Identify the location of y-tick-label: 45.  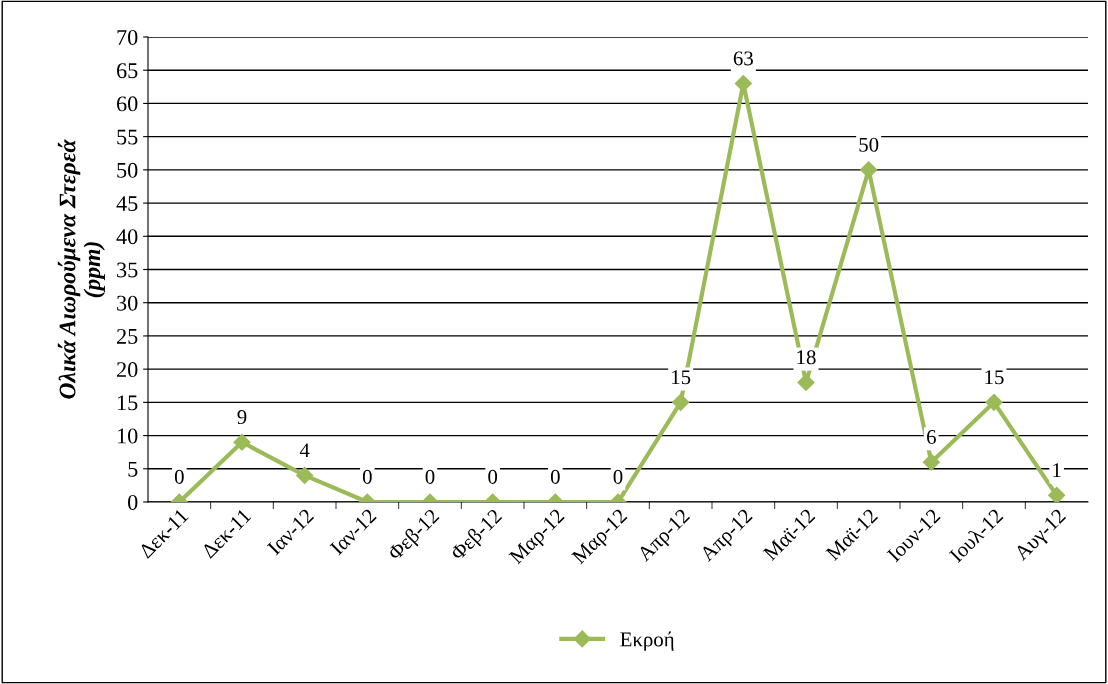
(127, 203).